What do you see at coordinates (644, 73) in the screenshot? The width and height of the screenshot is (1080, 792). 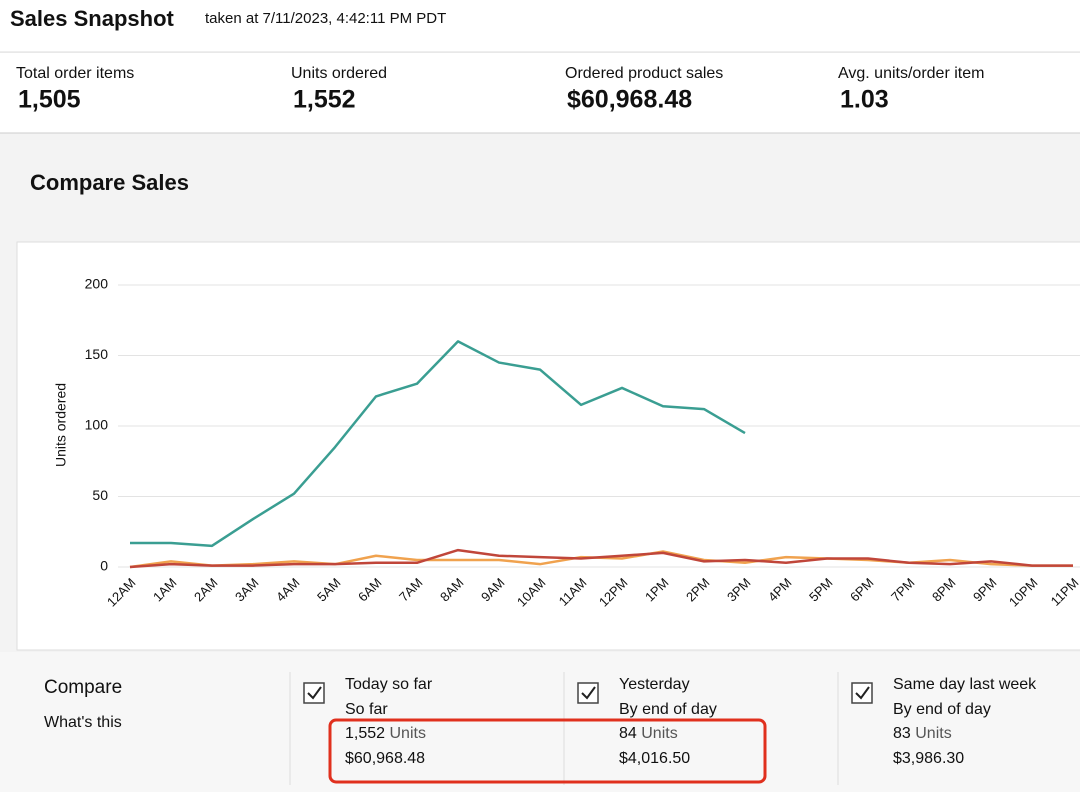 I see `metric-label: Ordered product sales` at bounding box center [644, 73].